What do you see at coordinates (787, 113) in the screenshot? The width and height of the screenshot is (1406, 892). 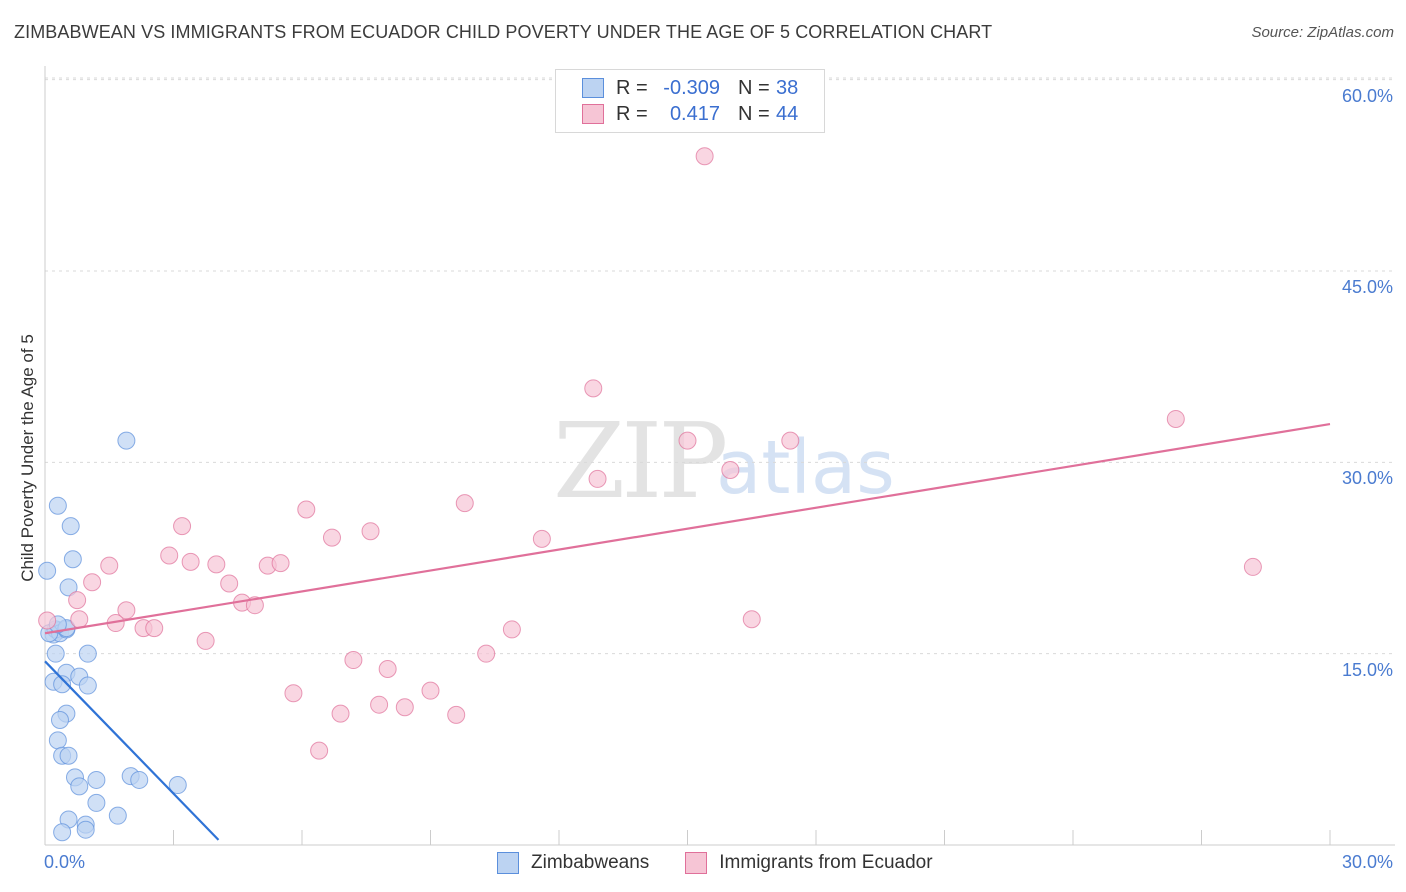 I see `legend-n-value: 44` at bounding box center [787, 113].